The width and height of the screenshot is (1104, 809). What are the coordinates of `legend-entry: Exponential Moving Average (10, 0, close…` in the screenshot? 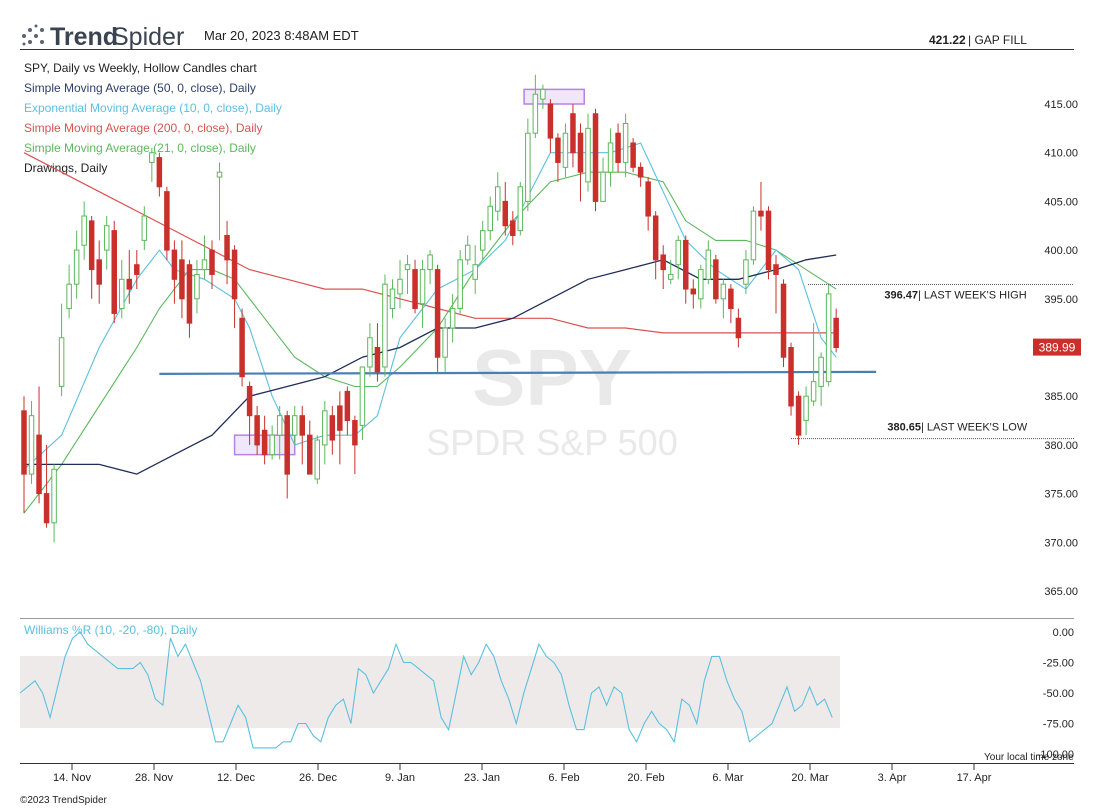 It's located at (153, 108).